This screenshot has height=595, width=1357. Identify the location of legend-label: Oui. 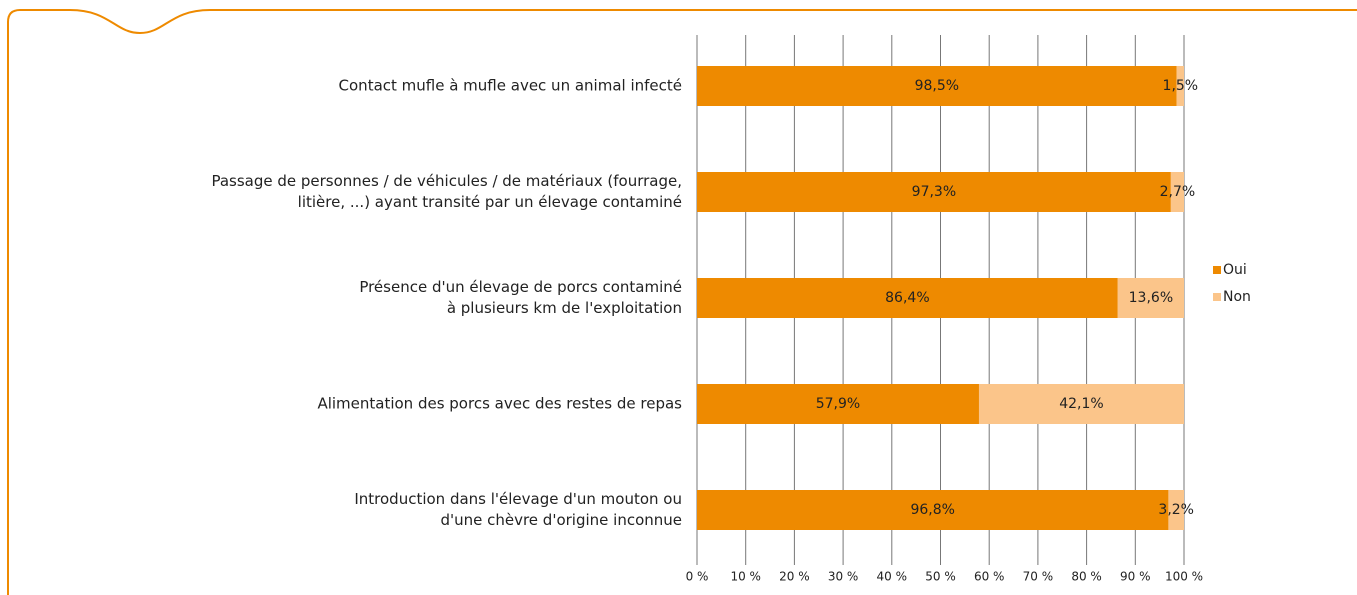
(1235, 270).